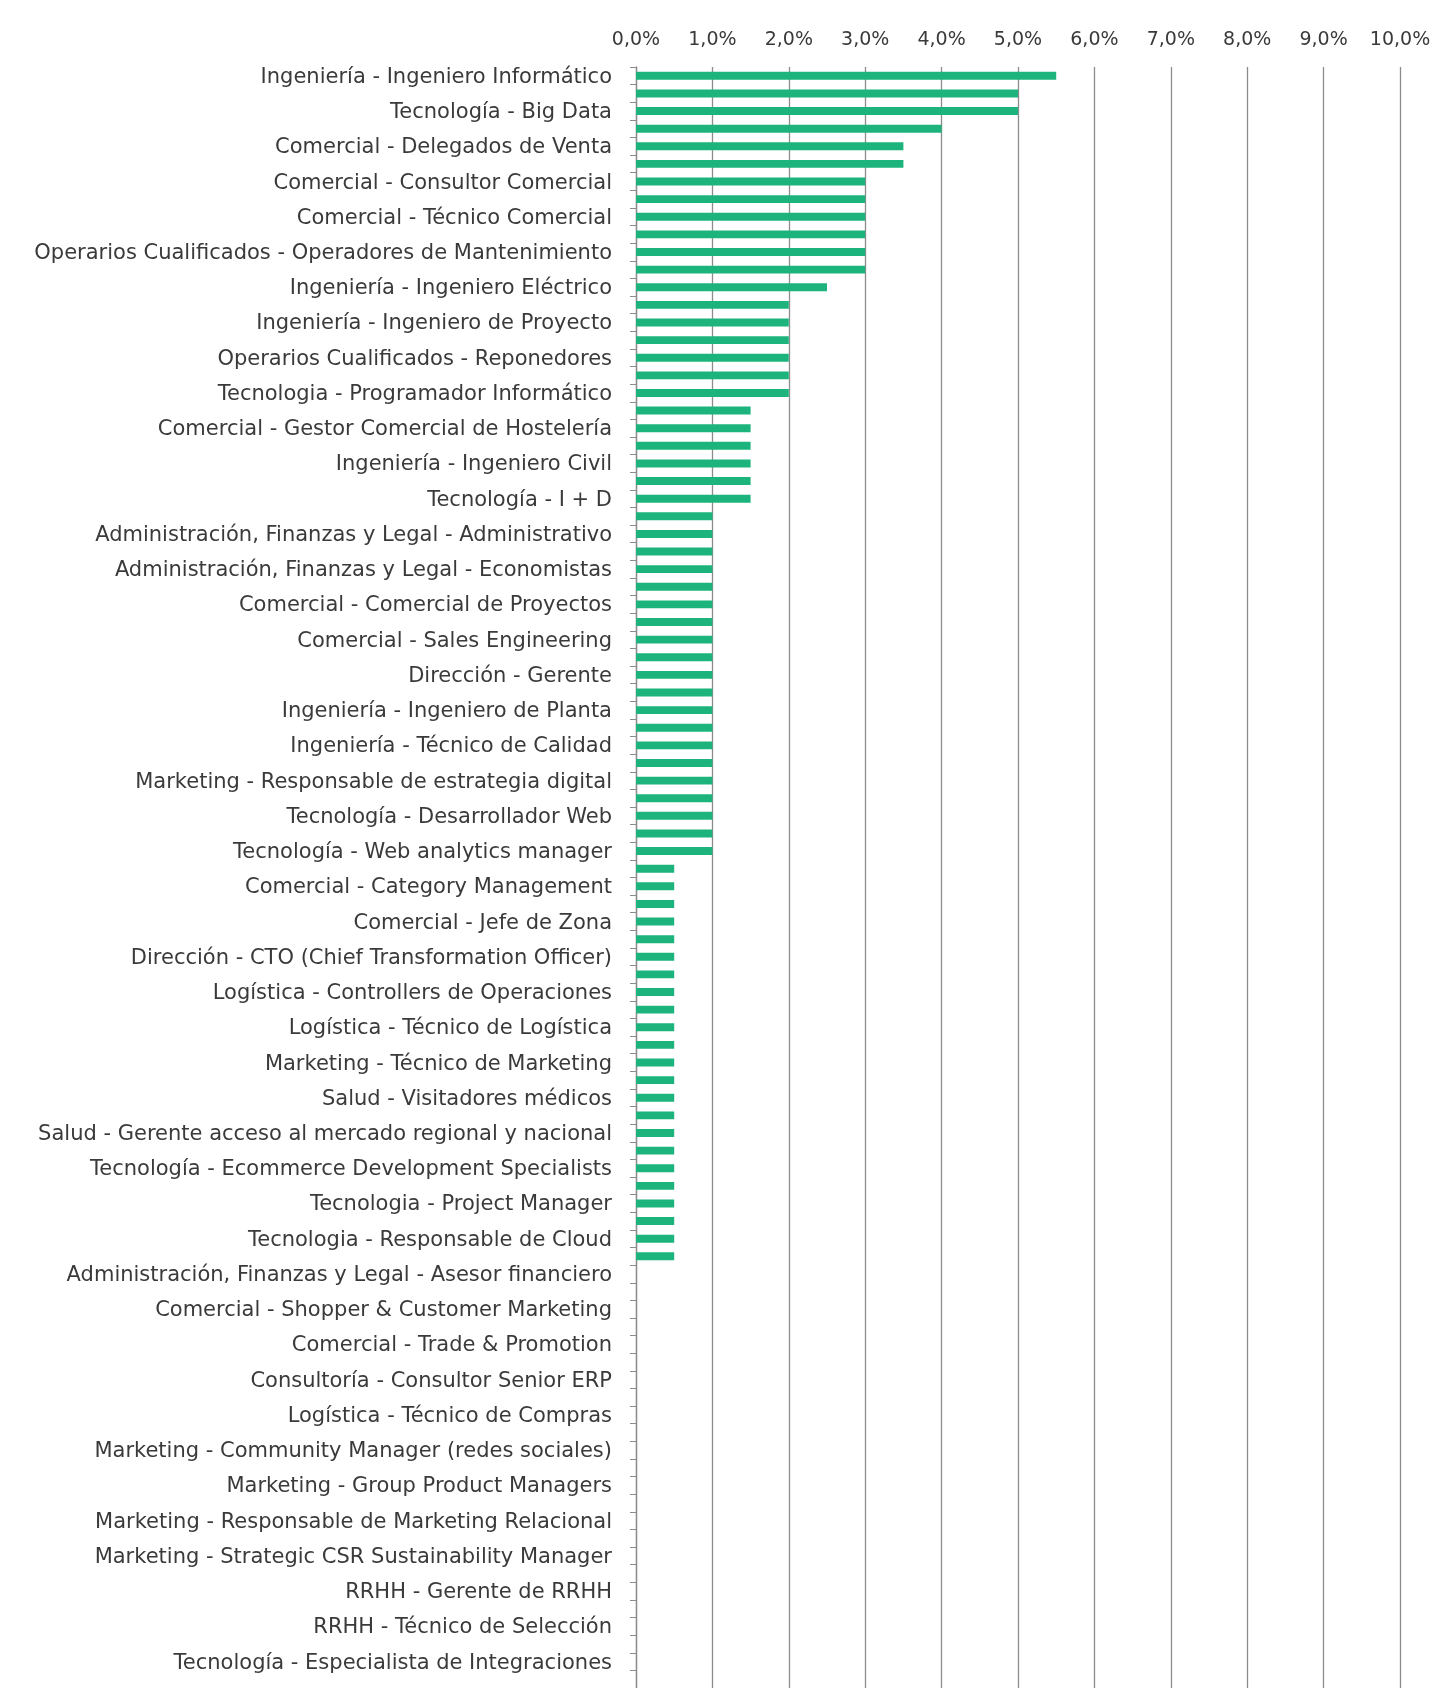  Describe the element at coordinates (462, 1626) in the screenshot. I see `y-tick-label: RRHH - Técnico de Selección` at that location.